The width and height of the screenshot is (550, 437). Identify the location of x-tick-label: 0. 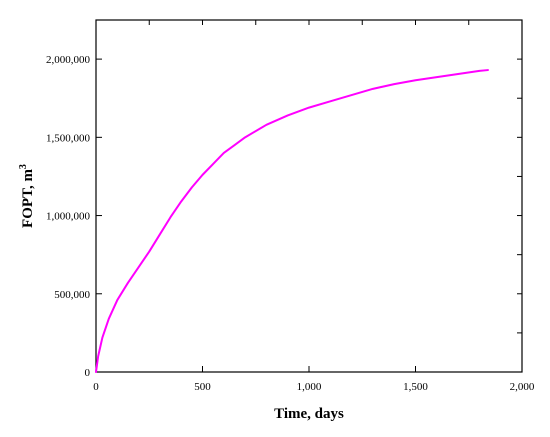
(96, 387).